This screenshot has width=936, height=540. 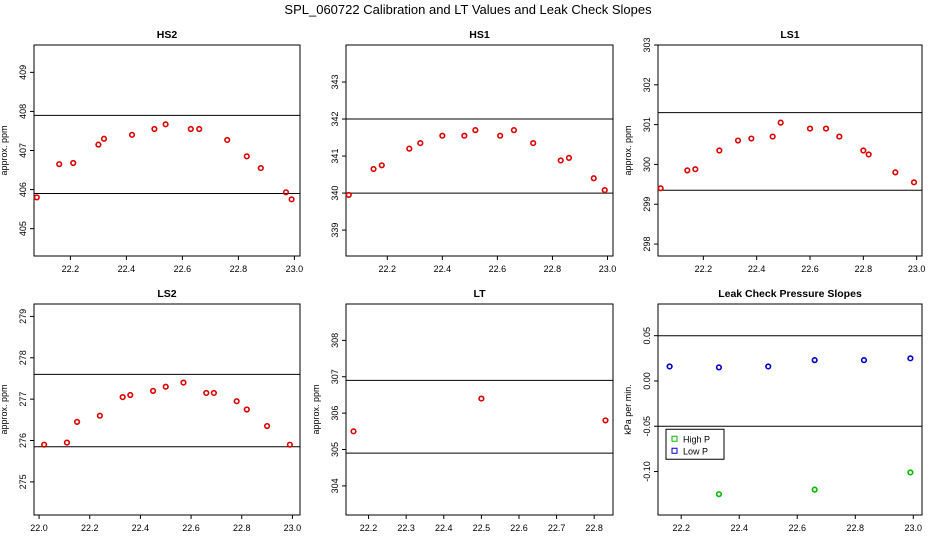 What do you see at coordinates (647, 124) in the screenshot?
I see `y-tick-label: 301` at bounding box center [647, 124].